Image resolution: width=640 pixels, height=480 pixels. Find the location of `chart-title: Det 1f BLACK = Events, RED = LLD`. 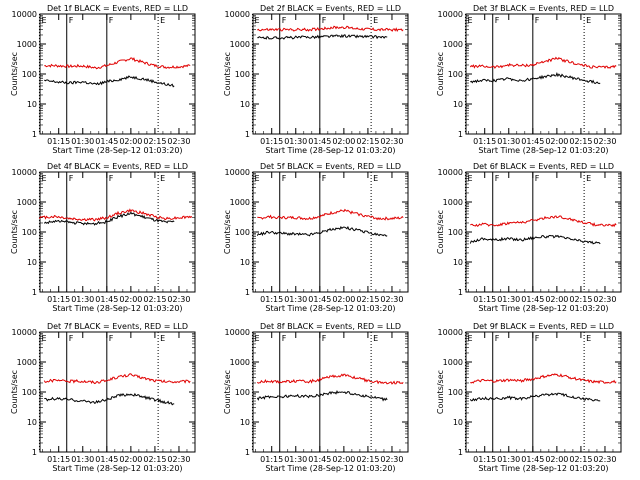

chart-title: Det 1f BLACK = Events, RED = LLD is located at coordinates (117, 8).